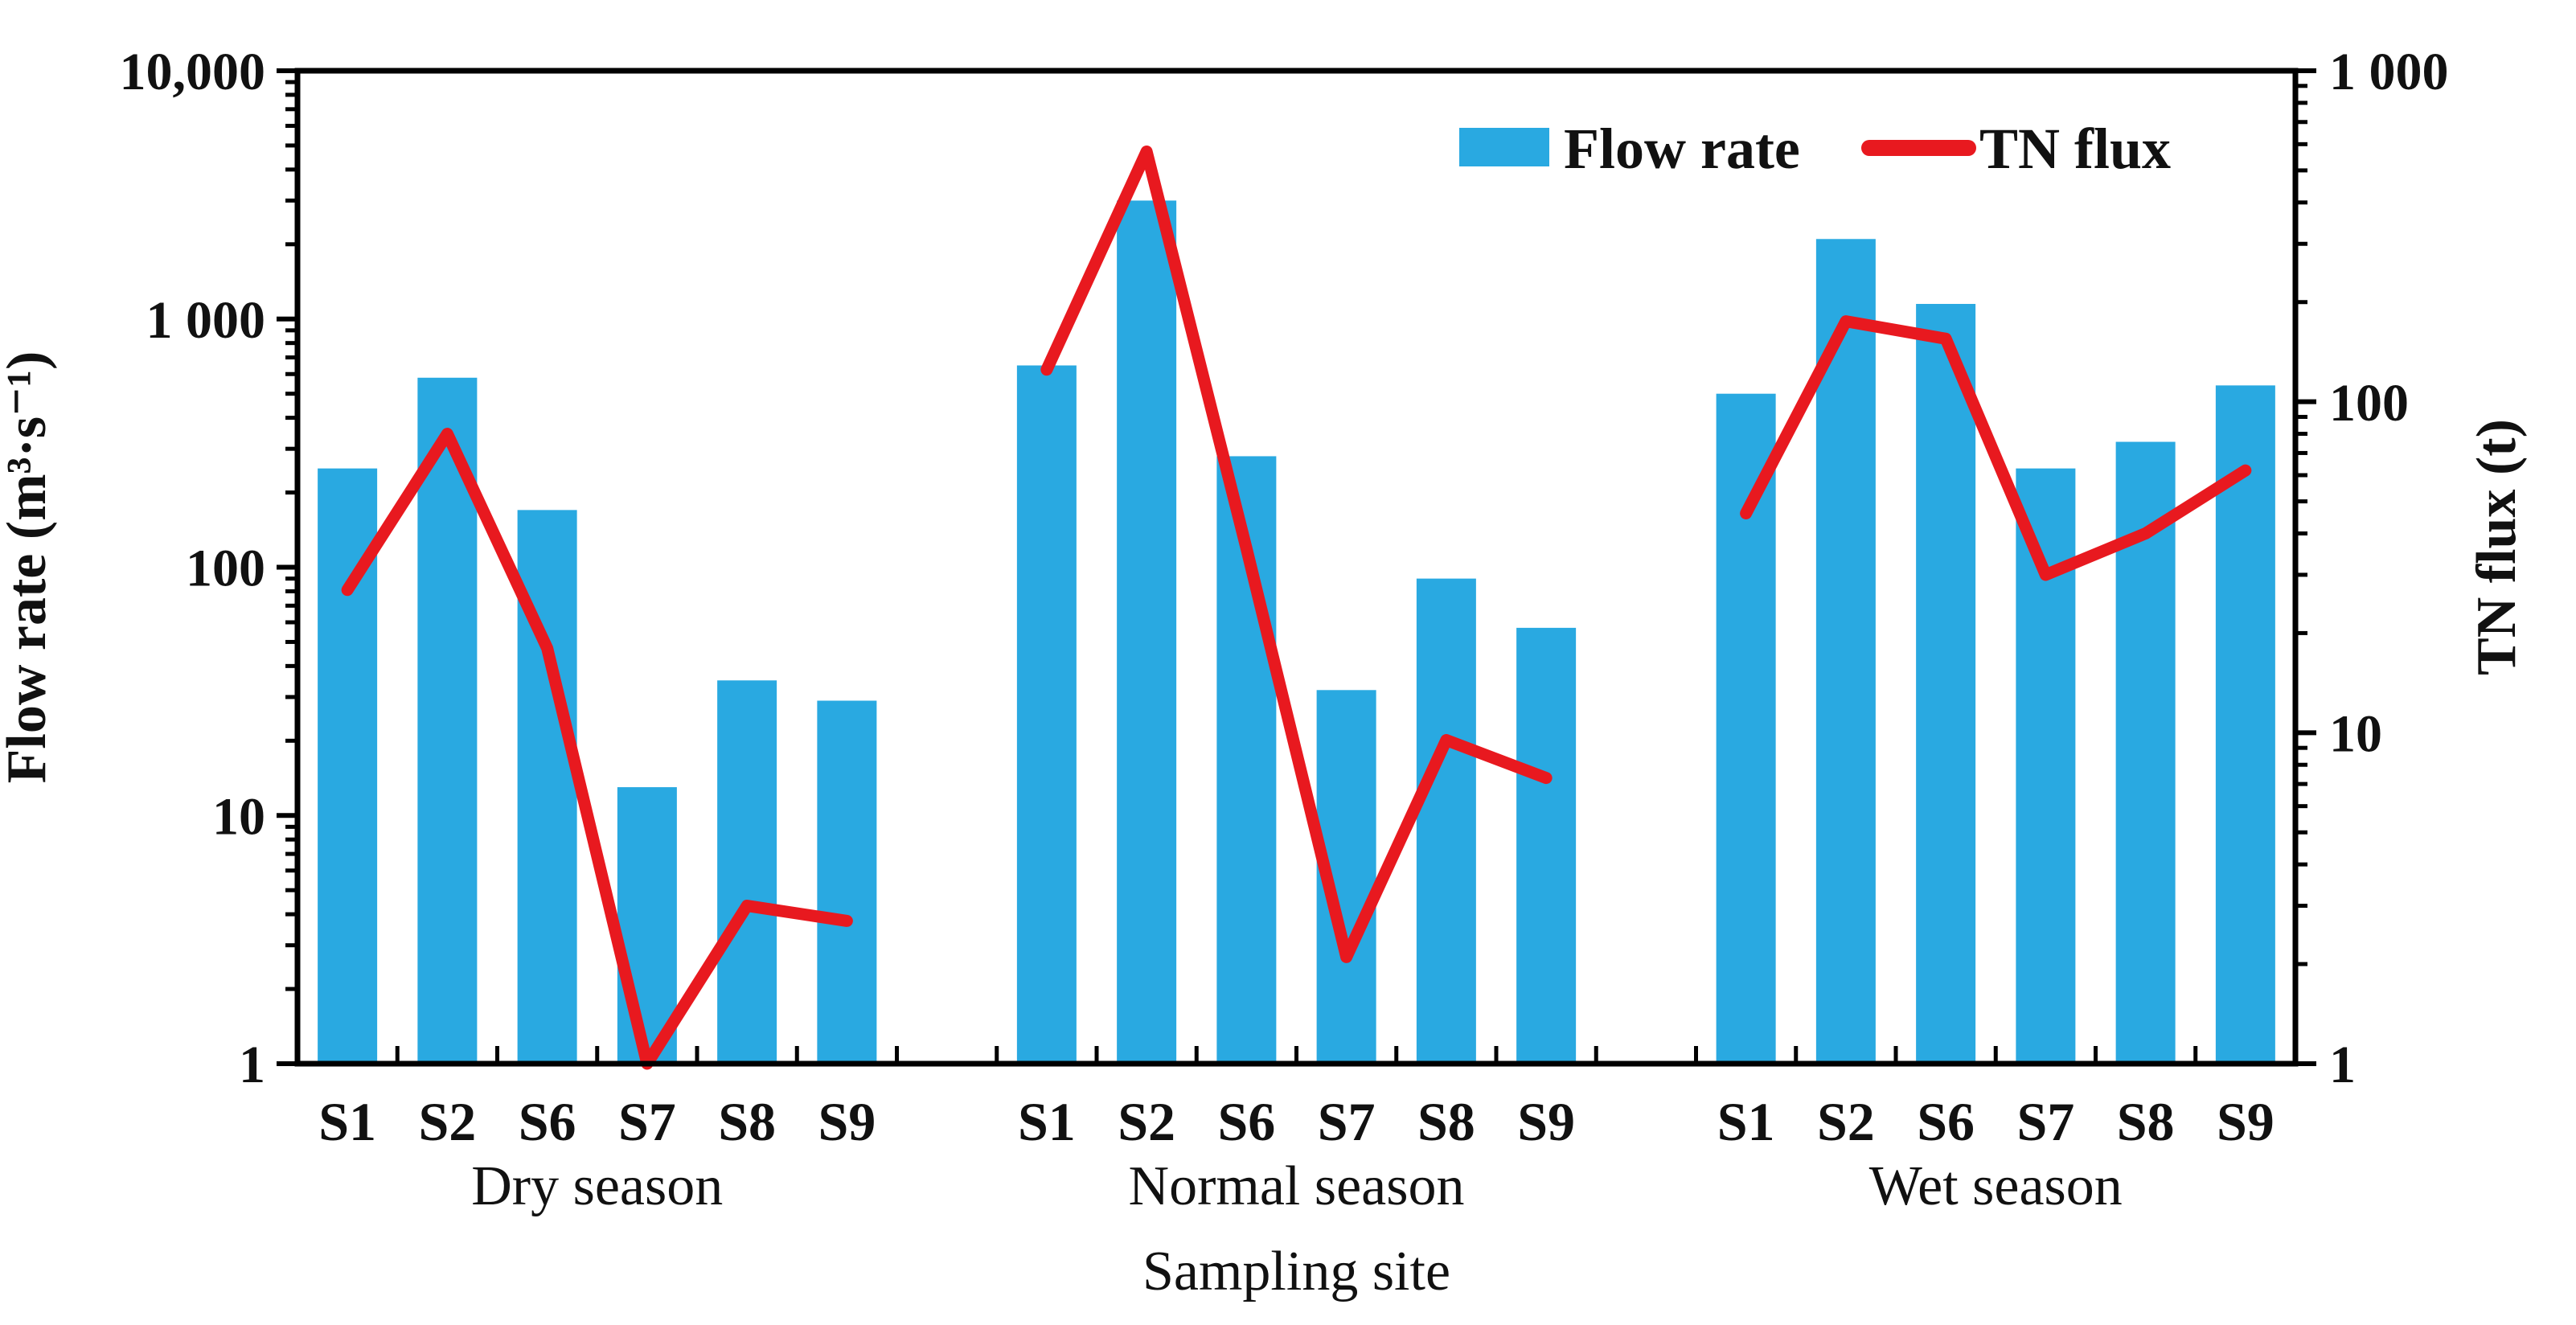 The height and width of the screenshot is (1325, 2576). Describe the element at coordinates (2355, 733) in the screenshot. I see `right-axis-tick-label: 10` at that location.